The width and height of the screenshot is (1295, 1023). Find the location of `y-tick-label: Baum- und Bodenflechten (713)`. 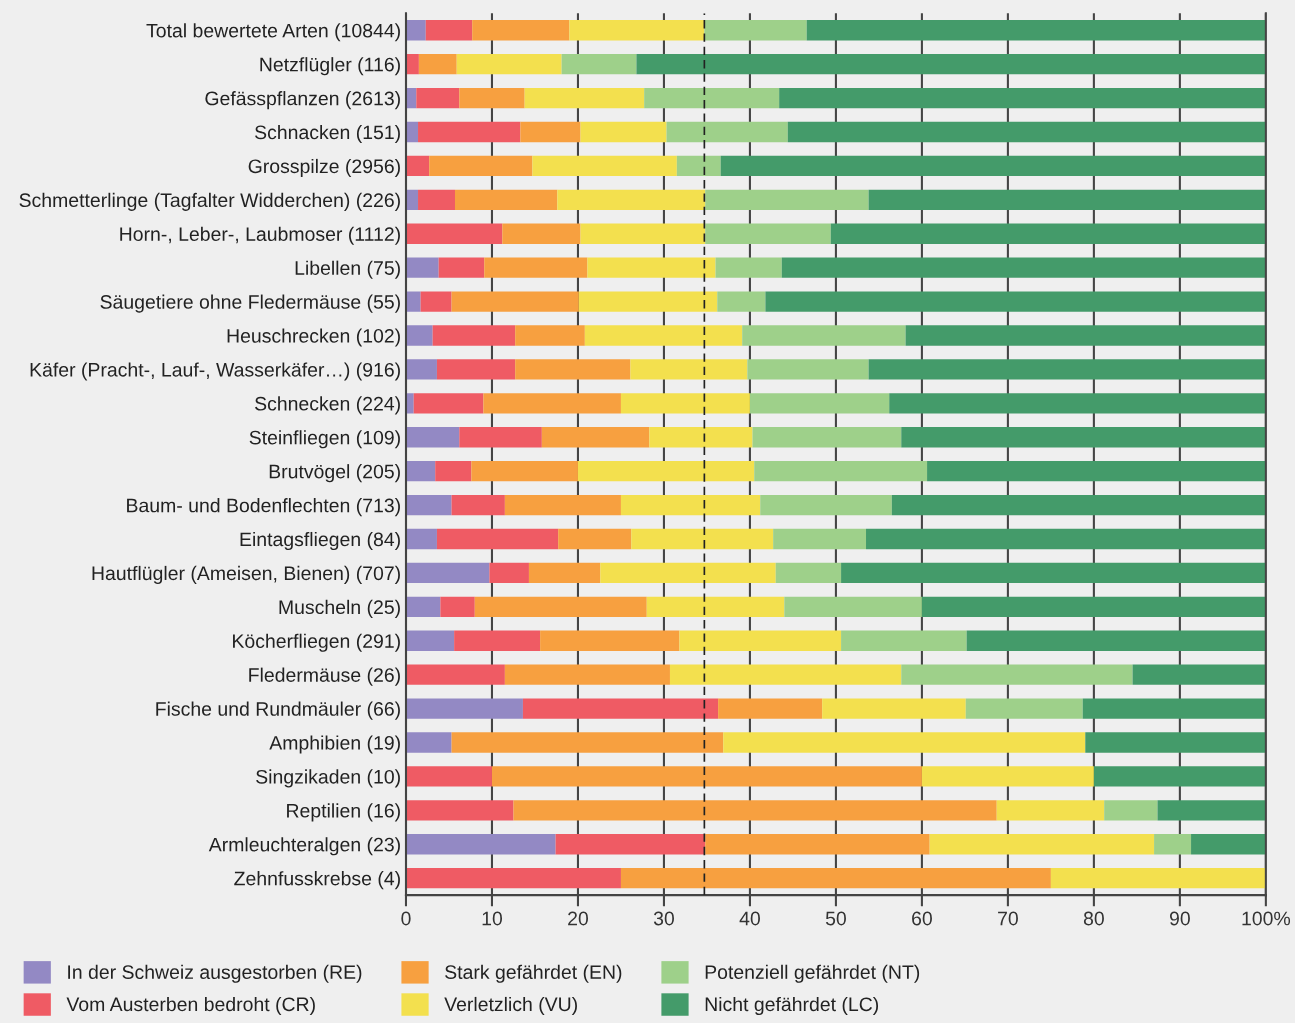

y-tick-label: Baum- und Bodenflechten (713) is located at coordinates (263, 507).